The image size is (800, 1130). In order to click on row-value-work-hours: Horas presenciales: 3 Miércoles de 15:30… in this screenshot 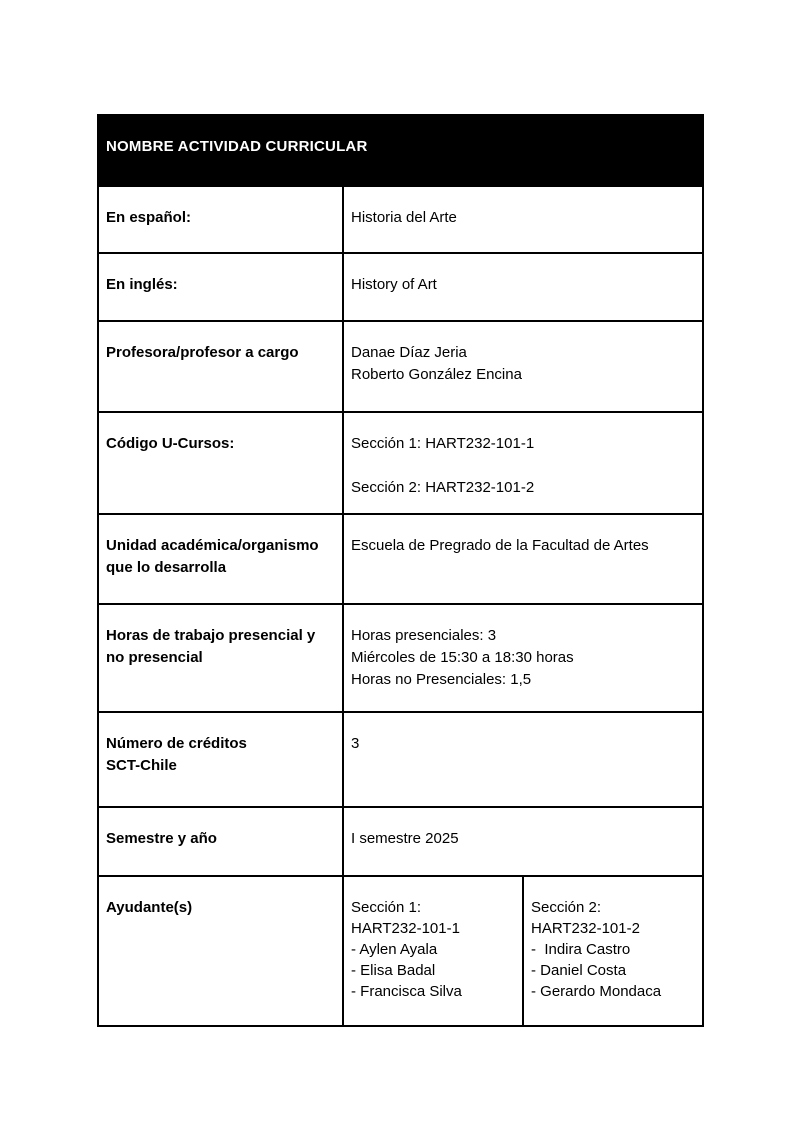, I will do `click(523, 658)`.